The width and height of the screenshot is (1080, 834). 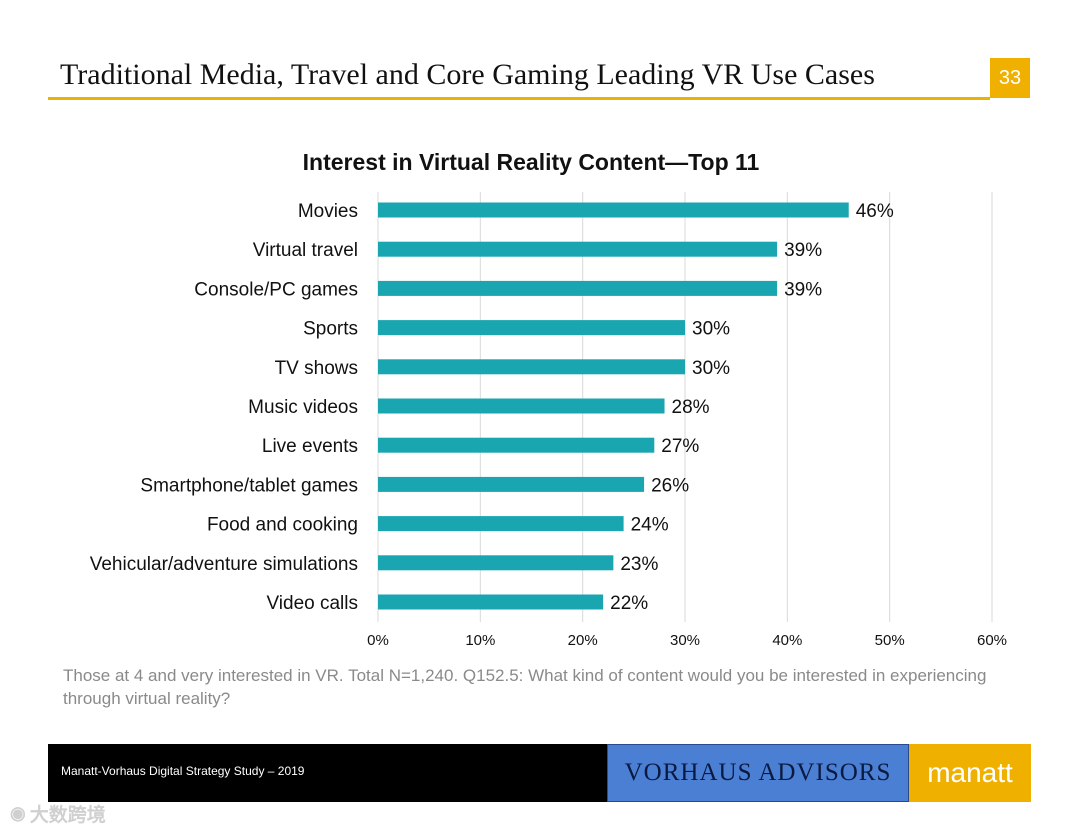 What do you see at coordinates (639, 564) in the screenshot?
I see `value-label: 23%` at bounding box center [639, 564].